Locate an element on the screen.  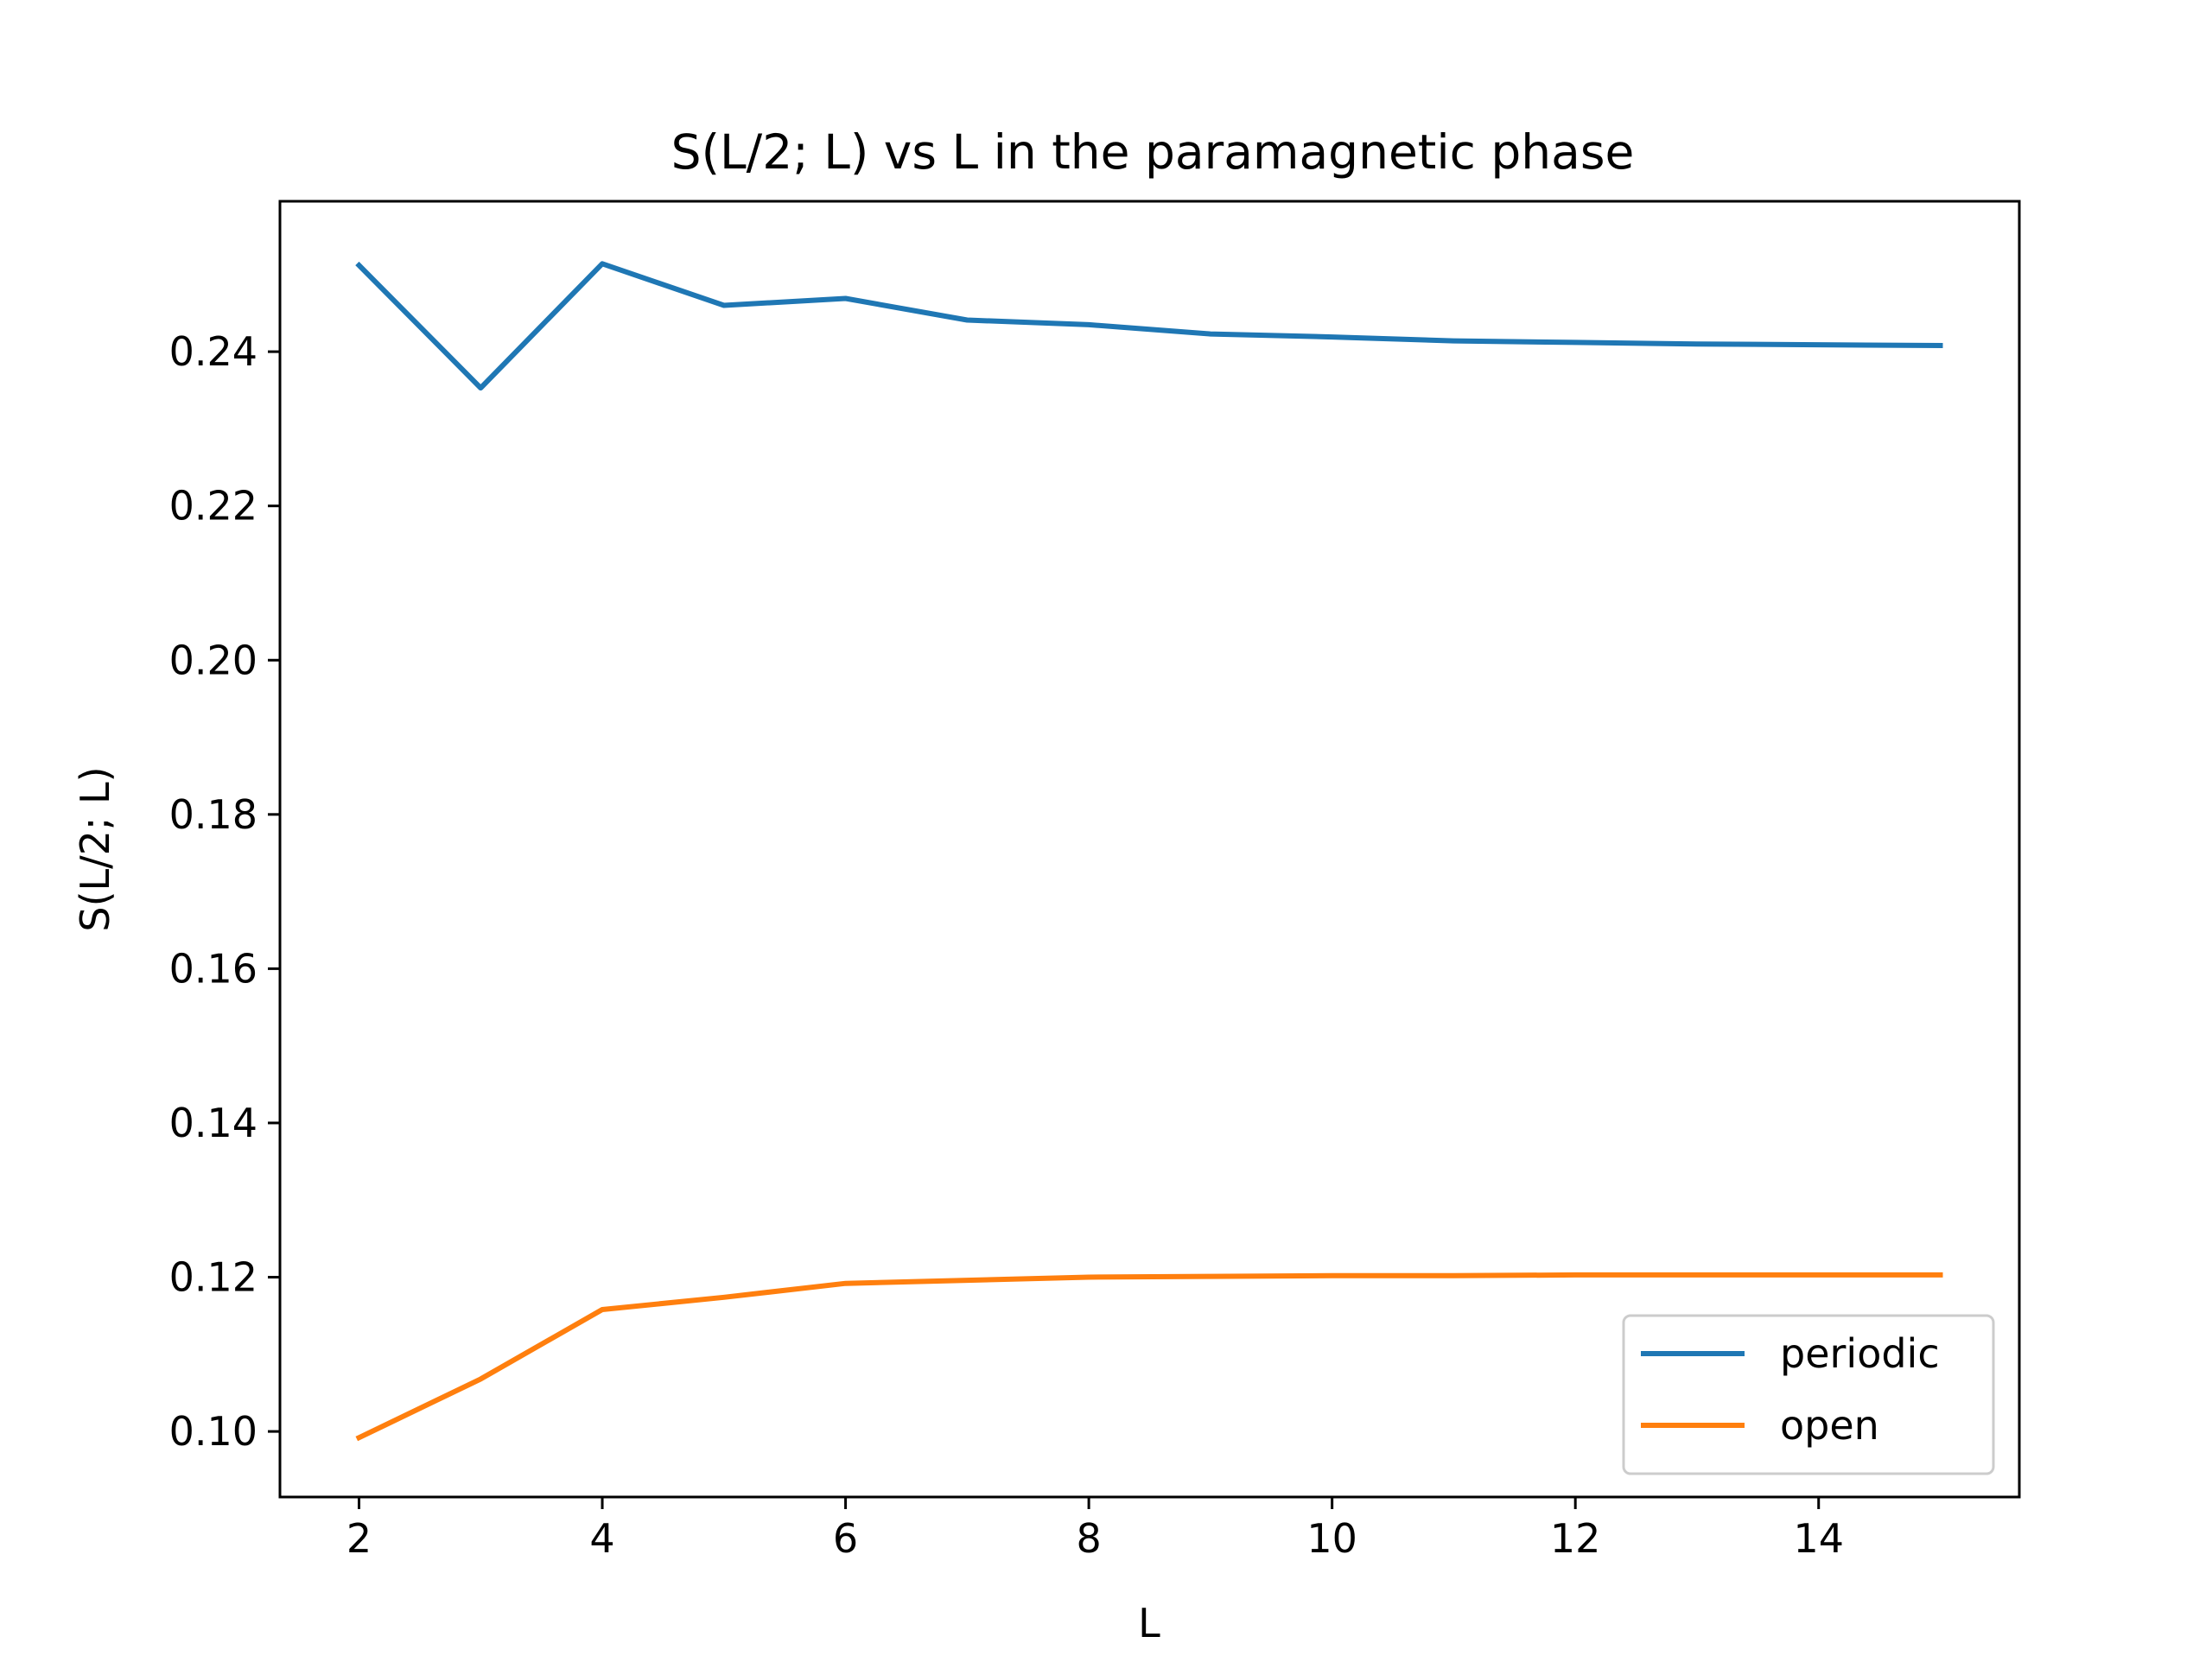
x-tick-label: 6 is located at coordinates (845, 1538).